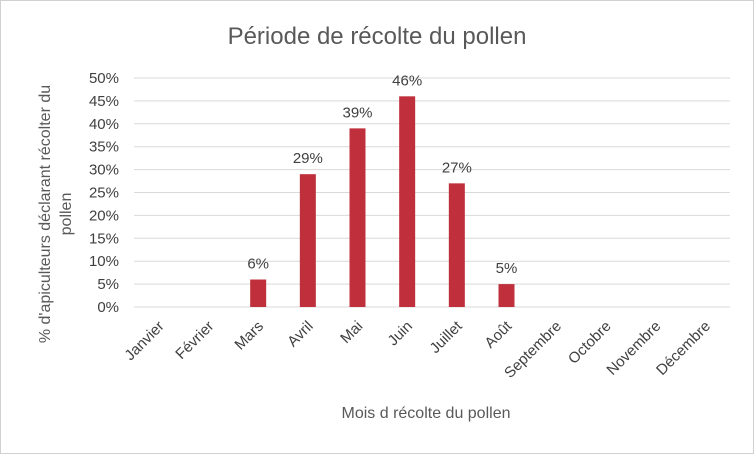  What do you see at coordinates (590, 343) in the screenshot?
I see `x-tick-label: Octobre` at bounding box center [590, 343].